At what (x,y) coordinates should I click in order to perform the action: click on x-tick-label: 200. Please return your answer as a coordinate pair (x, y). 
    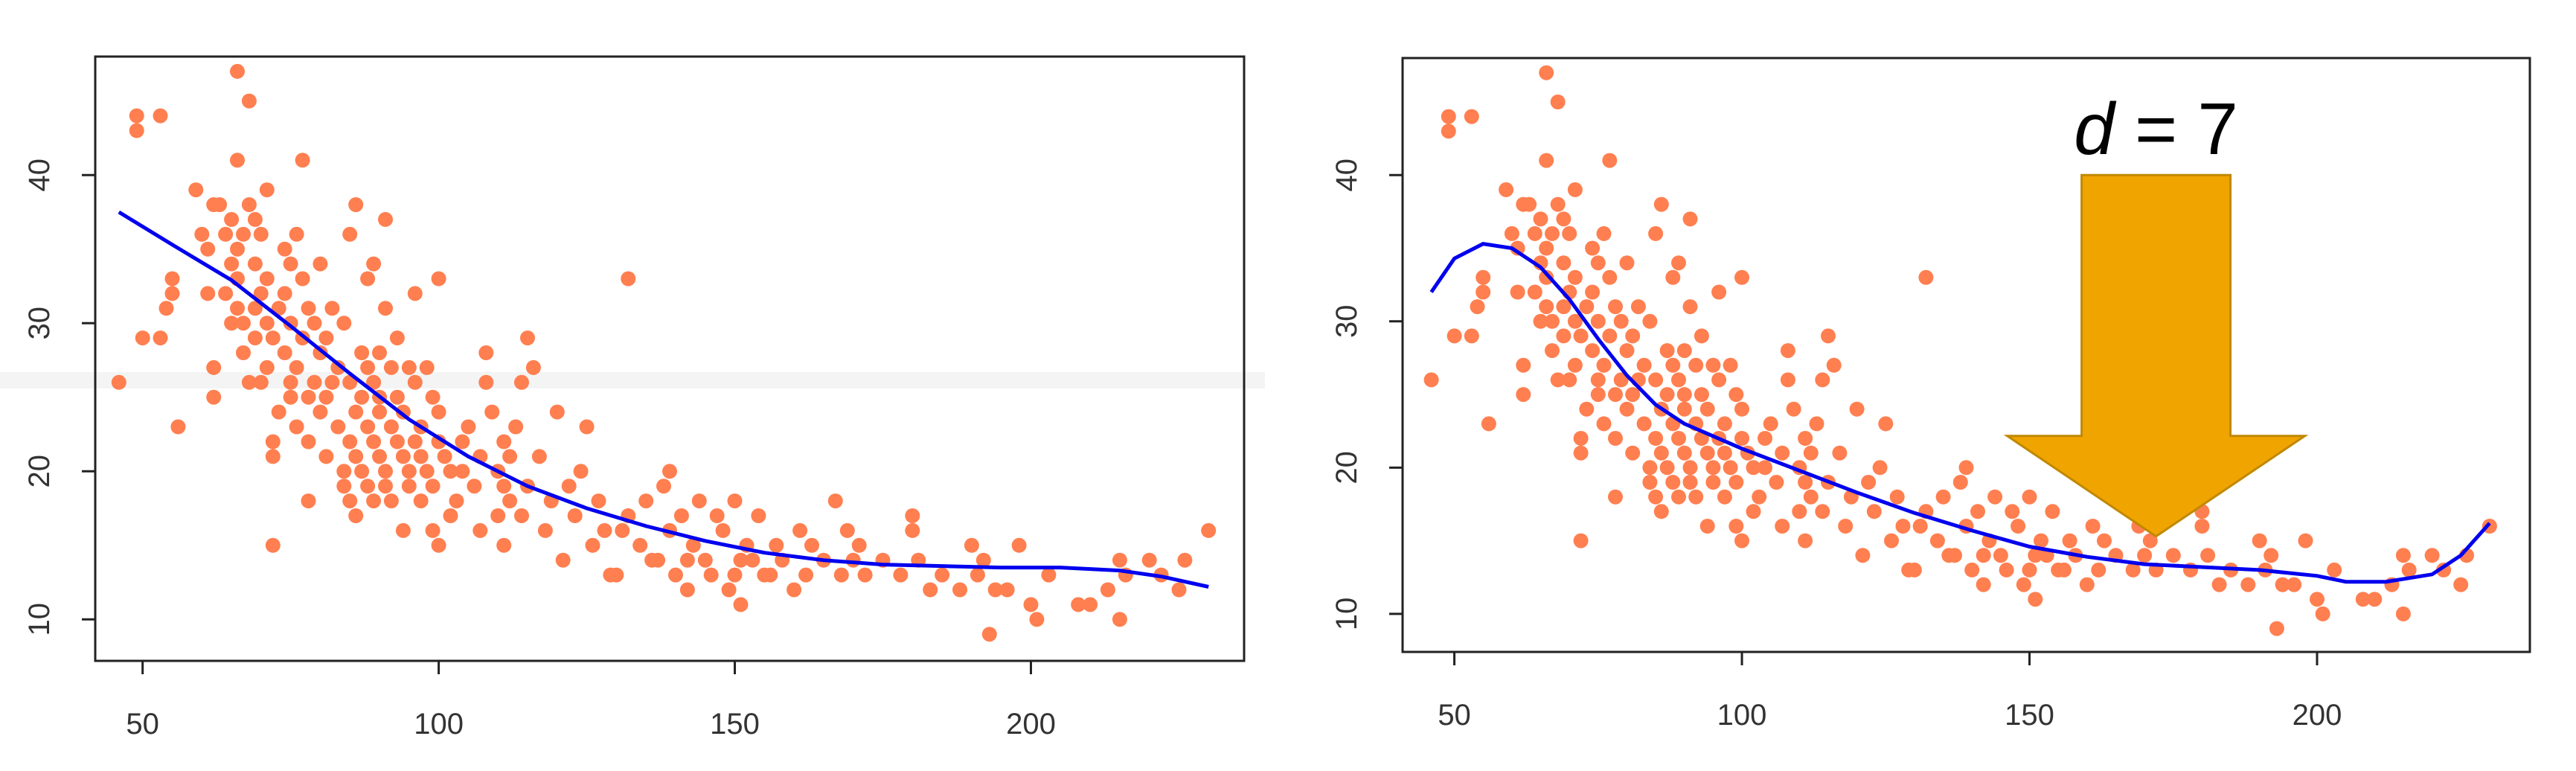
    Looking at the image, I should click on (1031, 724).